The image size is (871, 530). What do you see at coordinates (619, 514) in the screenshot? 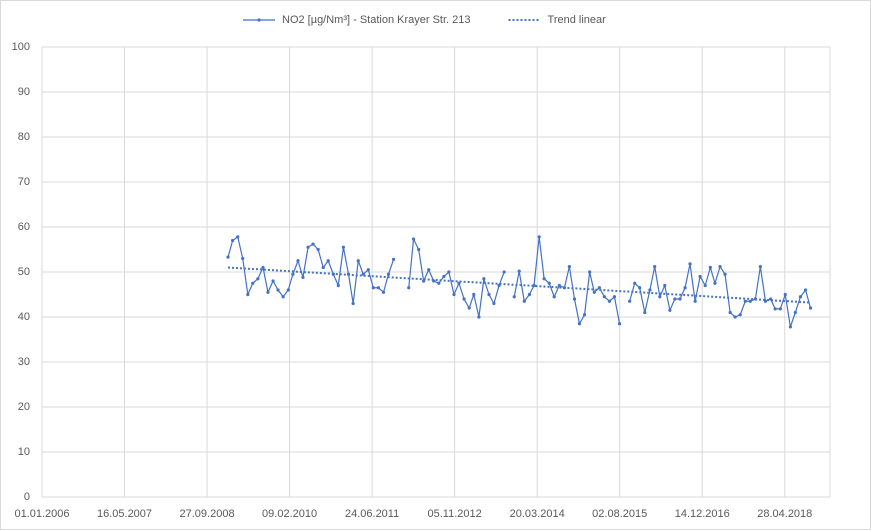
I see `x-tick-label: 02.08.2015` at bounding box center [619, 514].